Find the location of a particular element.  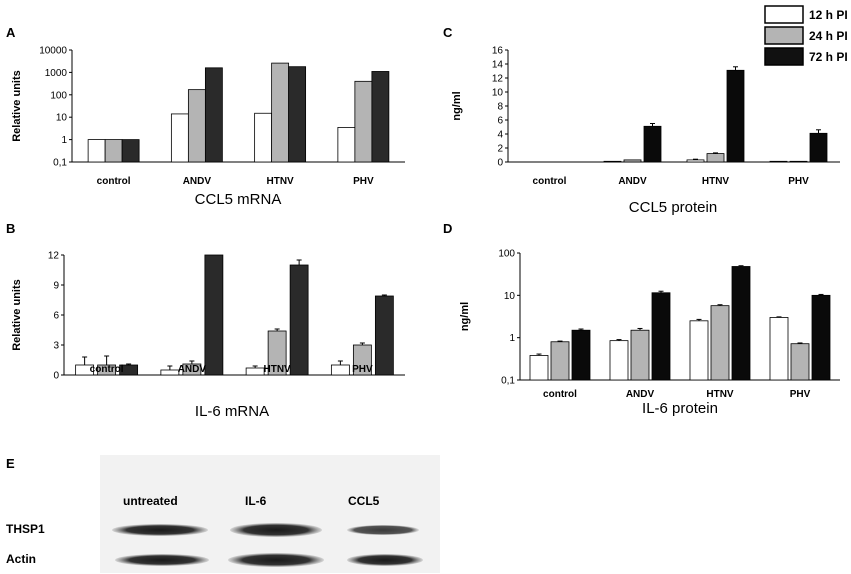

legend-swatch-72h is located at coordinates (784, 56).